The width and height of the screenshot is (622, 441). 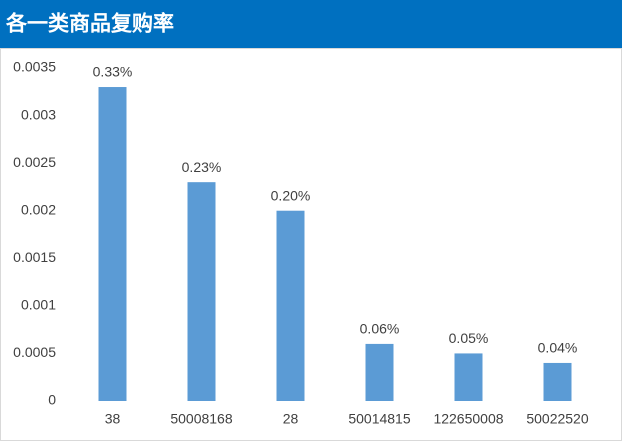 I want to click on x-tick-label: 50008168, so click(x=201, y=419).